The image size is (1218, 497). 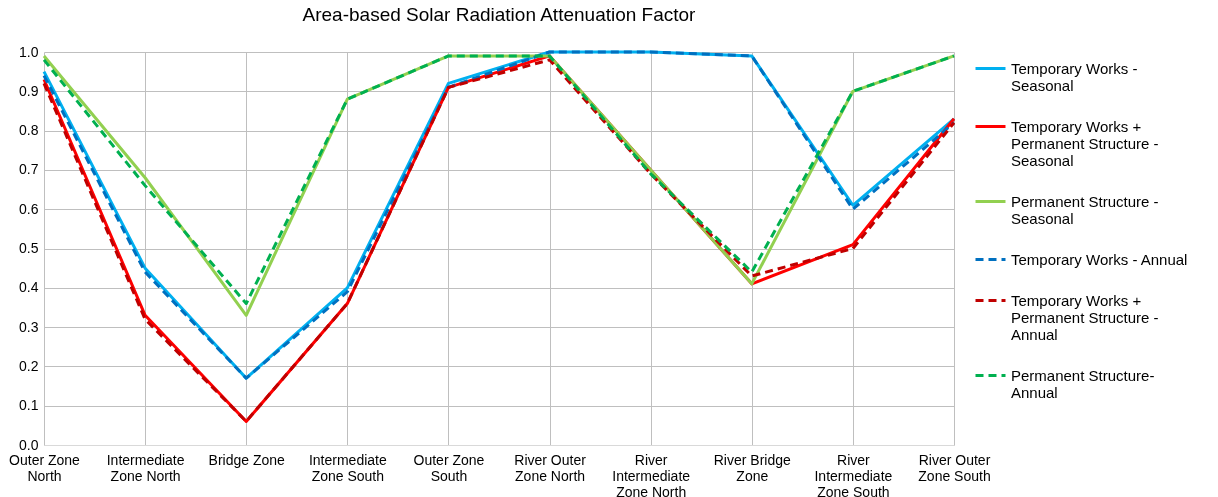 I want to click on x-tick-label: River Intermediate Zone North, so click(x=651, y=474).